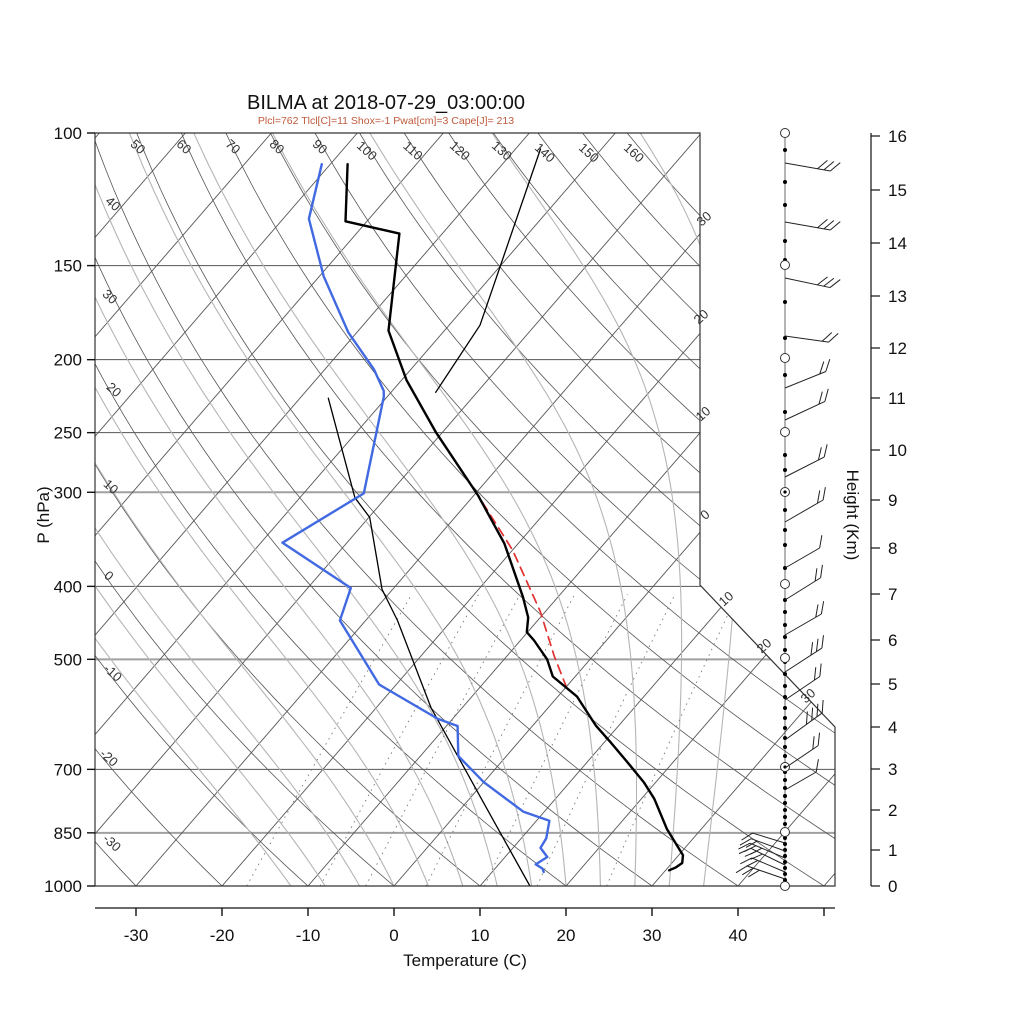  I want to click on svg-text: 11, so click(897, 398).